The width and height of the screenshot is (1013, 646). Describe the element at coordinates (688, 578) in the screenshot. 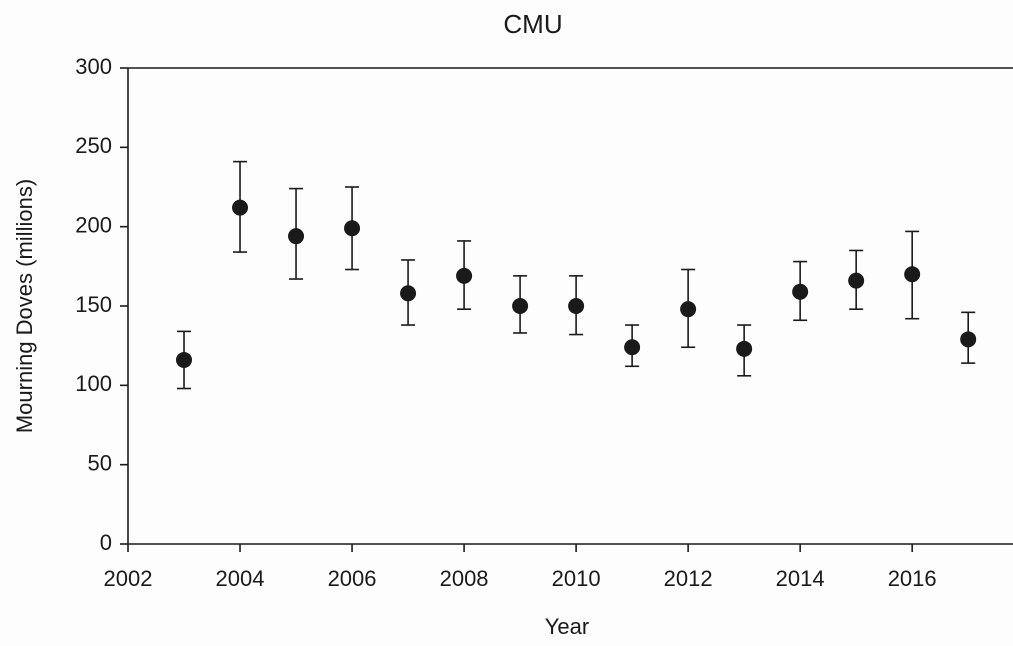

I see `x-tick-label: 2012` at that location.